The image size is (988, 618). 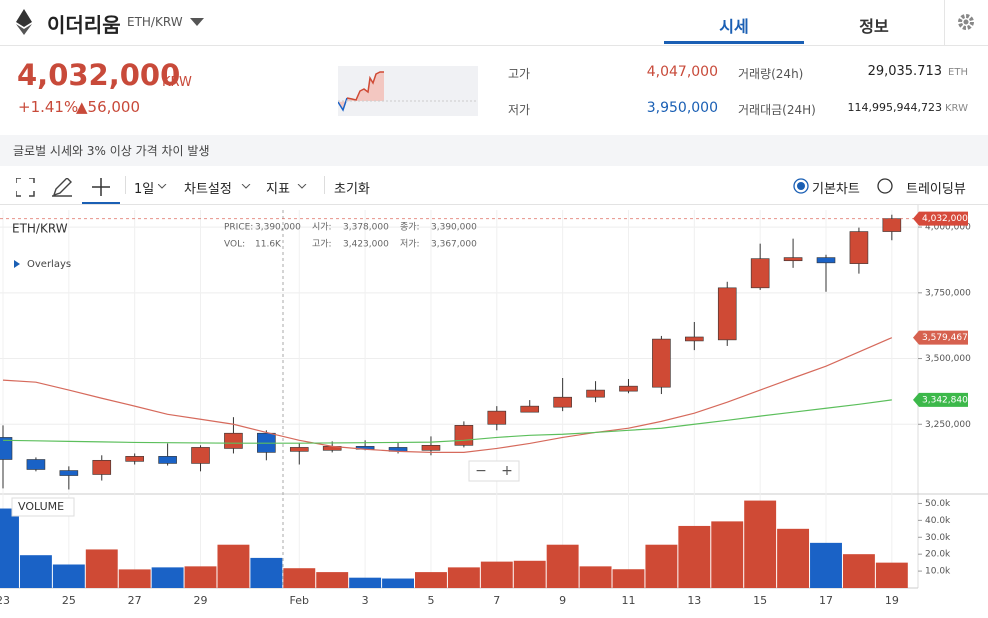 I want to click on tab: 정보, so click(x=874, y=26).